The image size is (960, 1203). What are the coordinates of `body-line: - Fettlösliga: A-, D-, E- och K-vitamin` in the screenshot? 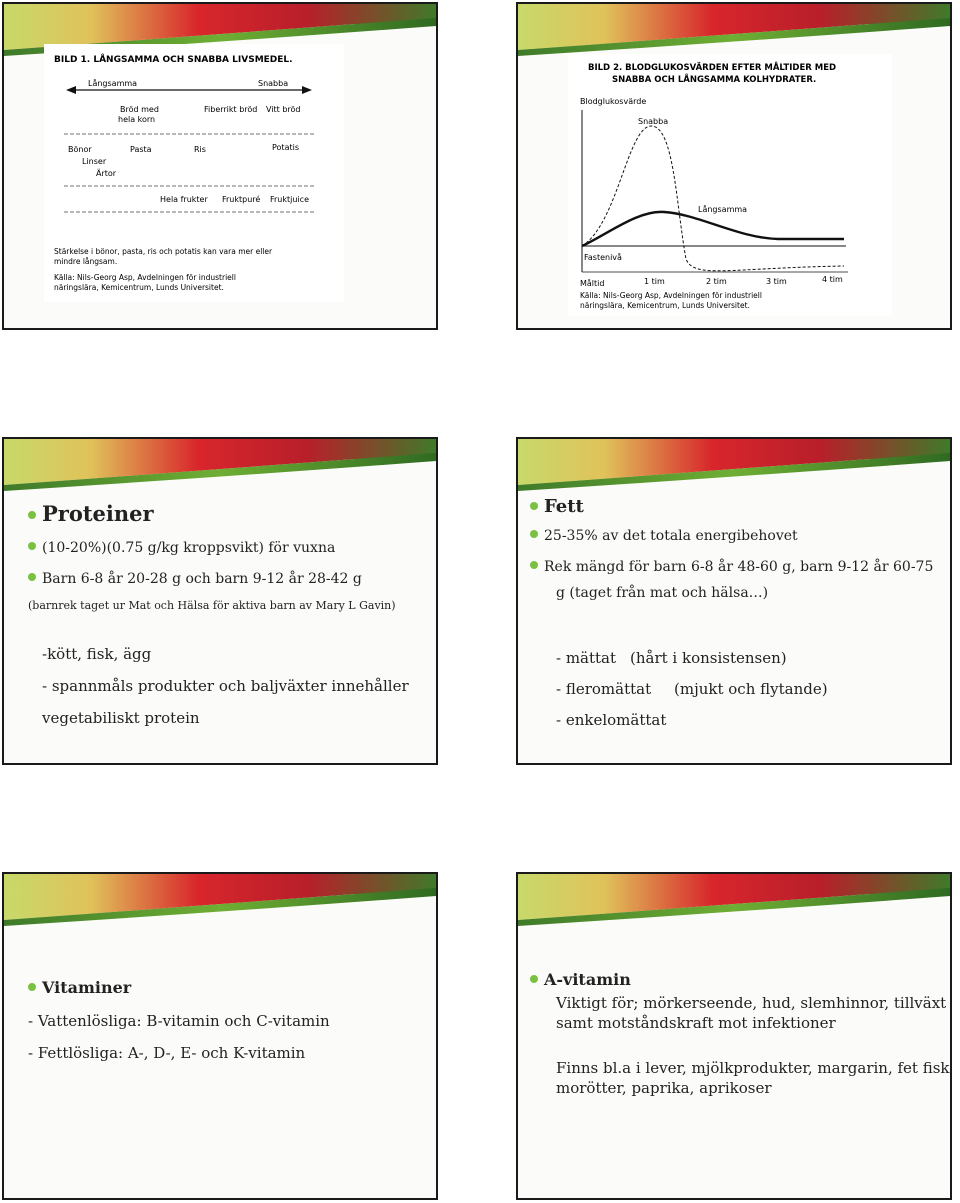 It's located at (167, 1053).